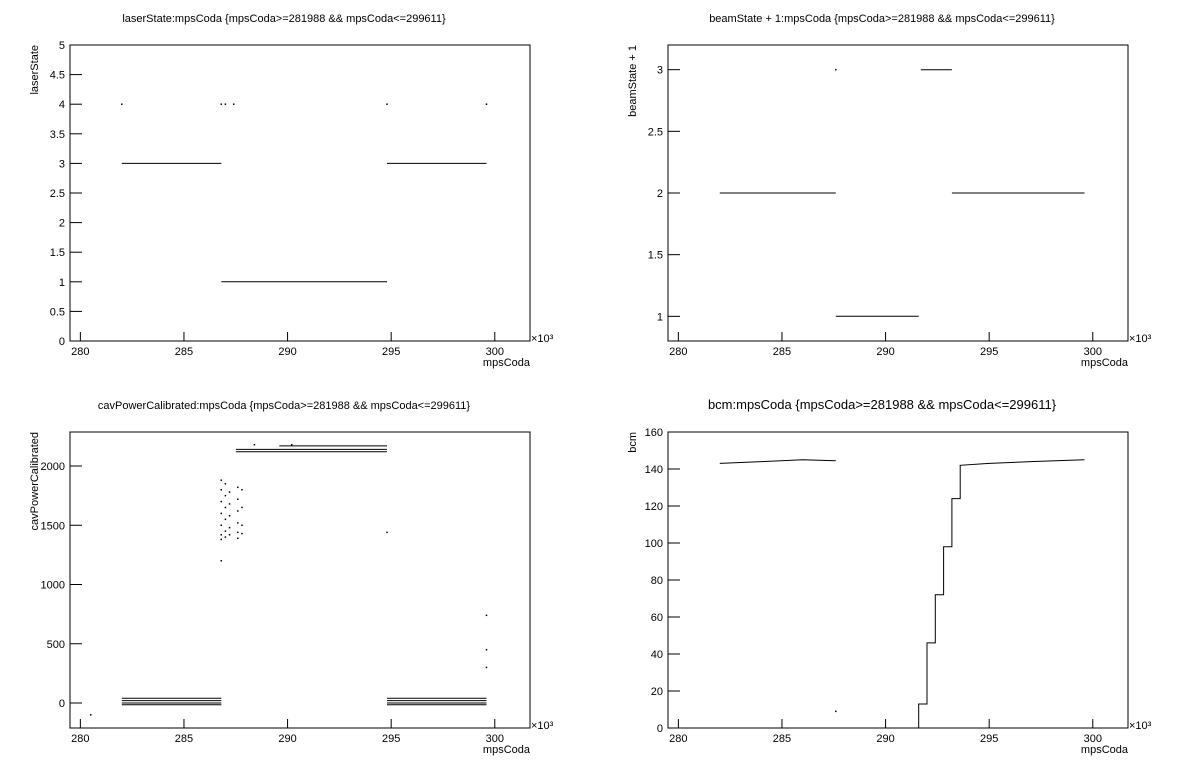 The image size is (1196, 772). I want to click on y-axis-label: beamState + 1, so click(633, 81).